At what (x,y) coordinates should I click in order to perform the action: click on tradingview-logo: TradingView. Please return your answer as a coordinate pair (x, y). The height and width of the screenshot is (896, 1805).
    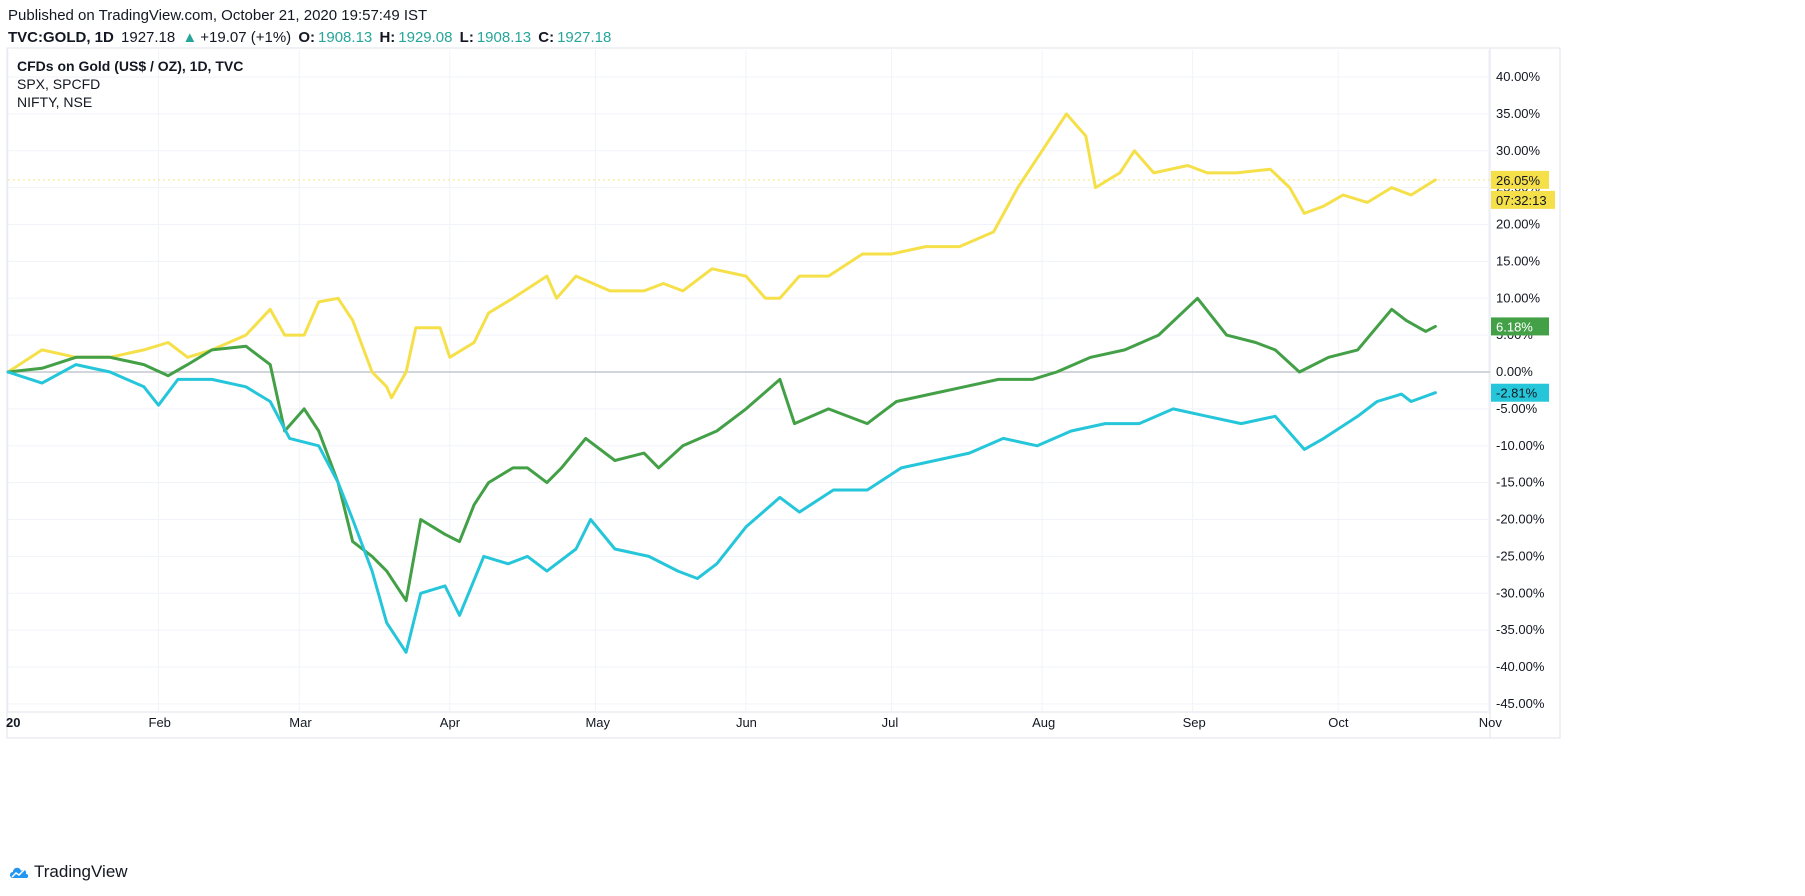
    Looking at the image, I should click on (68, 872).